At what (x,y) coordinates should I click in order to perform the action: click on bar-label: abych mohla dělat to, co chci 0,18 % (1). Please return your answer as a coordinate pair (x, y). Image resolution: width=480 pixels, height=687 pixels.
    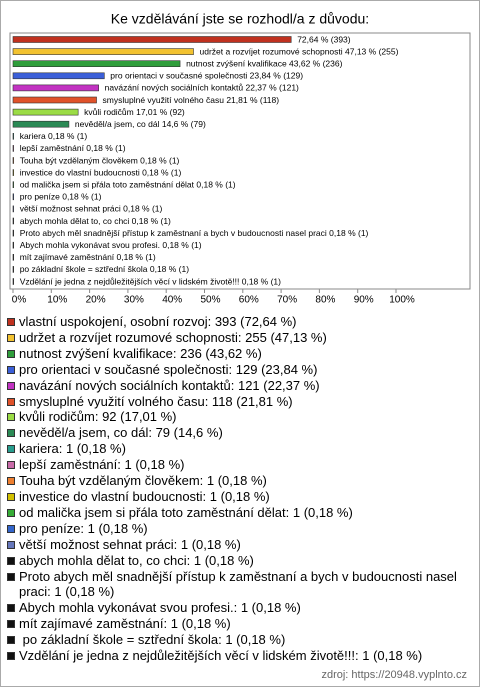
    Looking at the image, I should click on (95, 221).